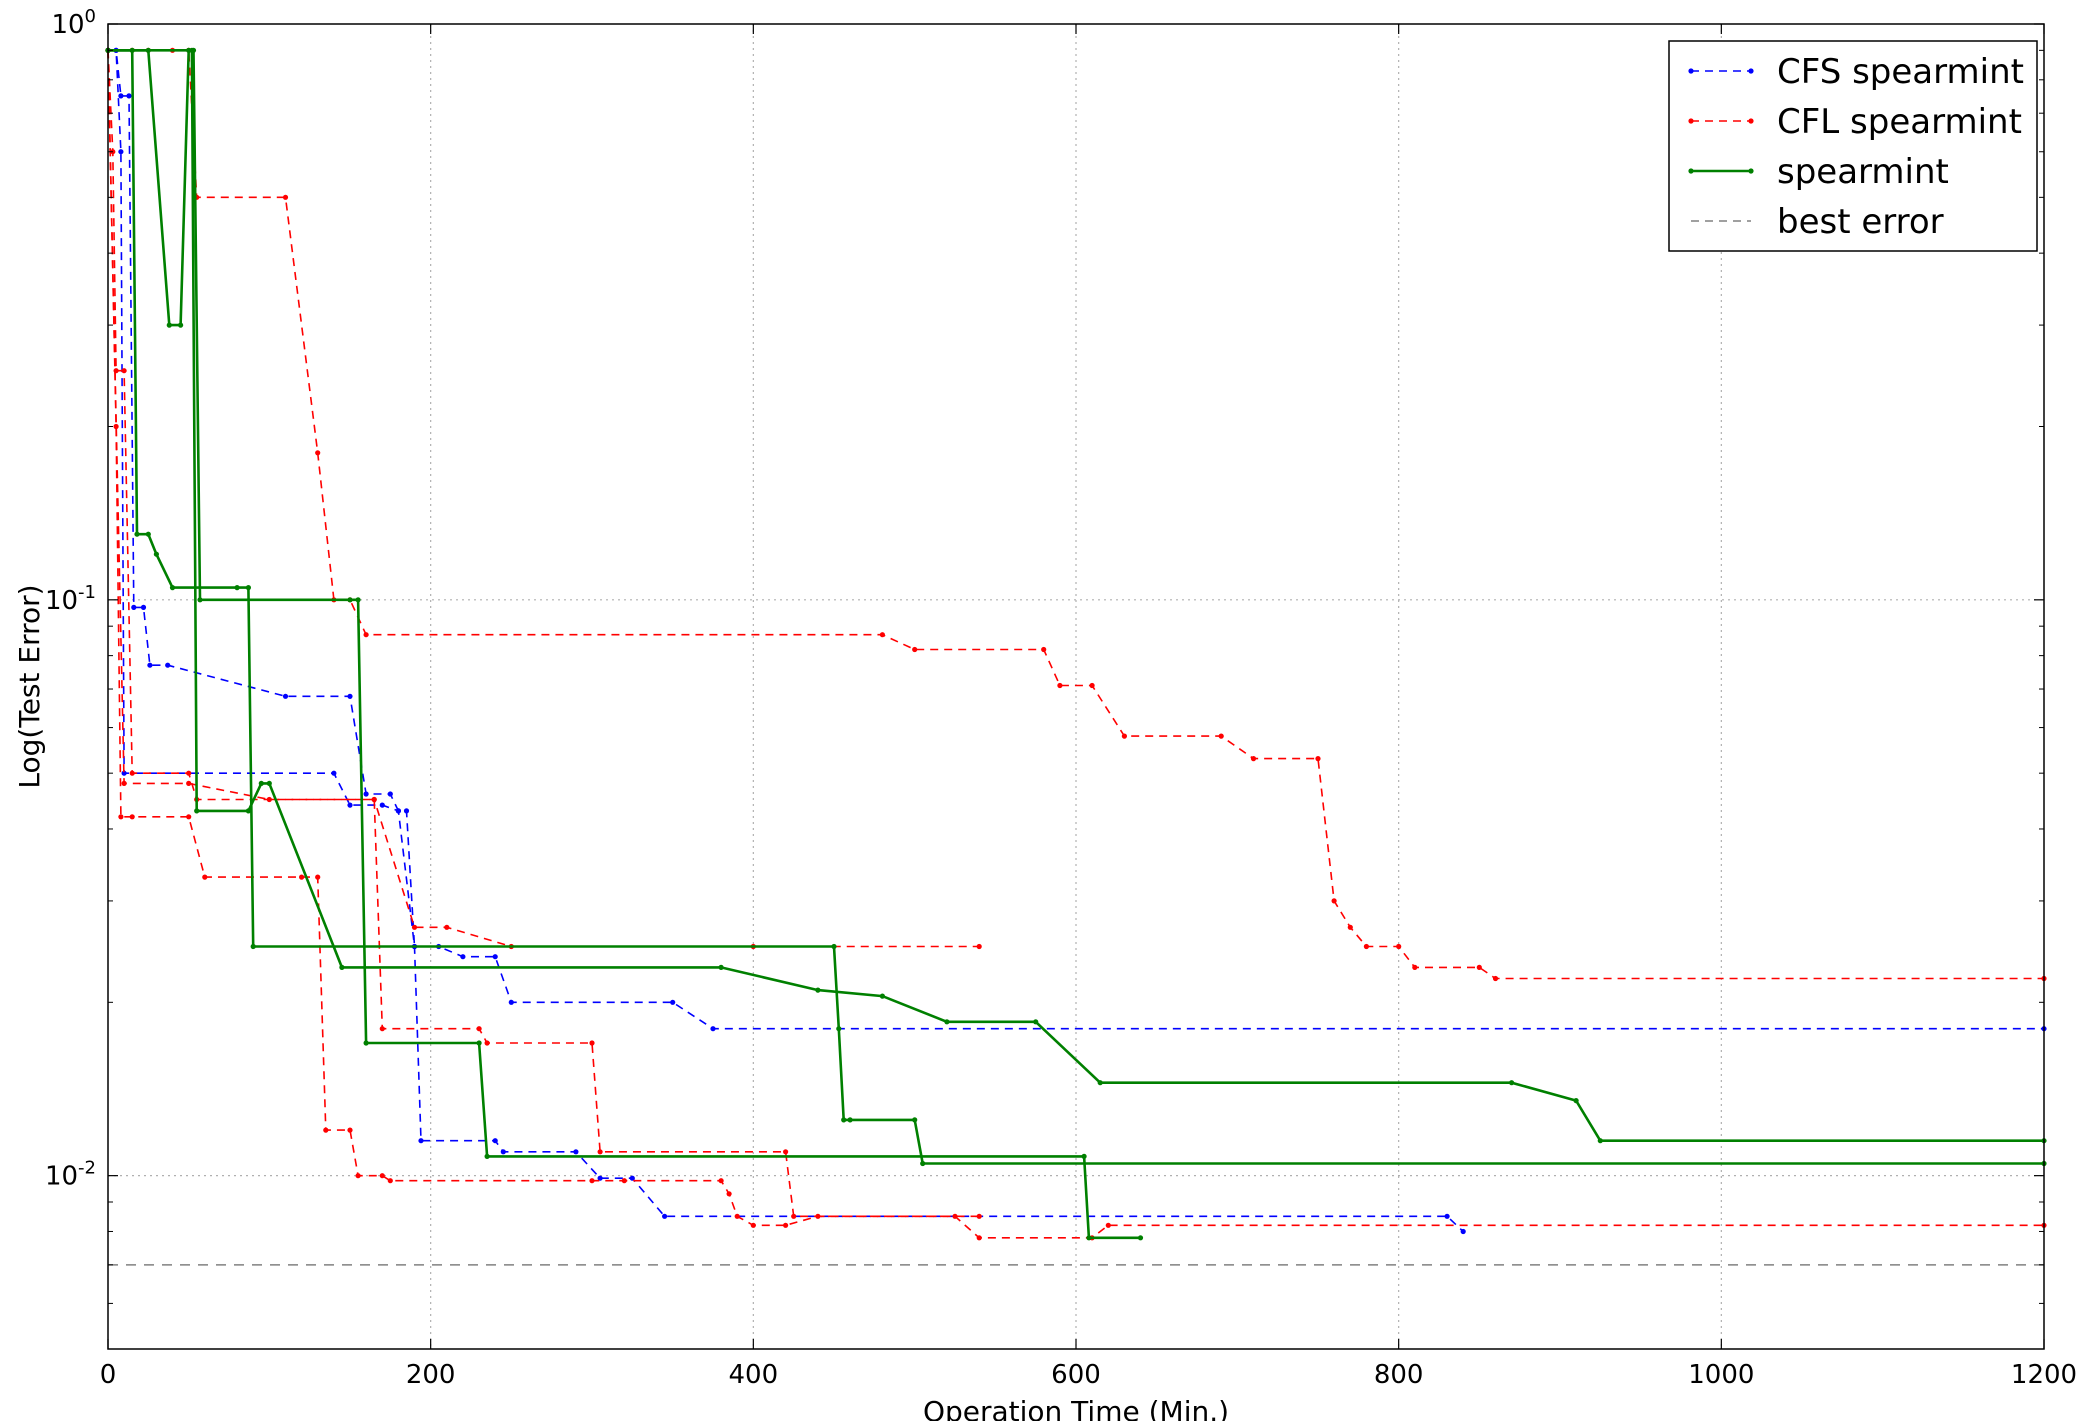  I want to click on legend-label-cfs-spearmint: CFS spearmint, so click(1900, 72).